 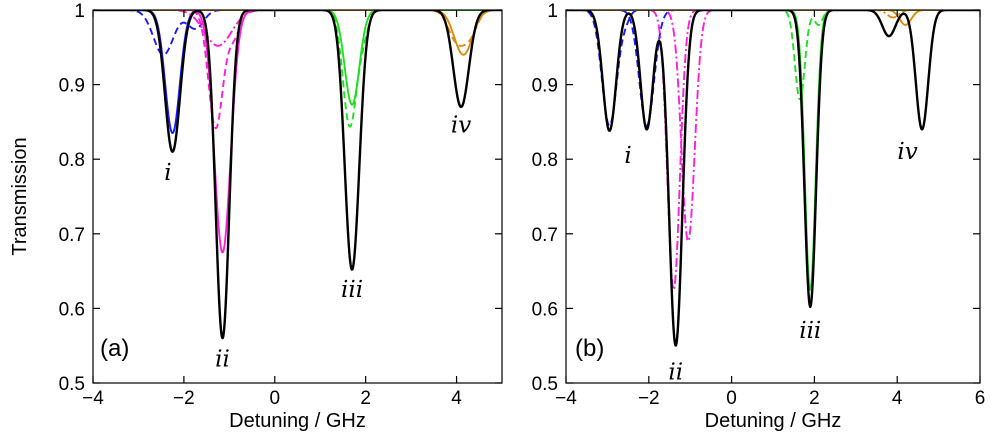 What do you see at coordinates (980, 398) in the screenshot?
I see `x-tick-label: 6` at bounding box center [980, 398].